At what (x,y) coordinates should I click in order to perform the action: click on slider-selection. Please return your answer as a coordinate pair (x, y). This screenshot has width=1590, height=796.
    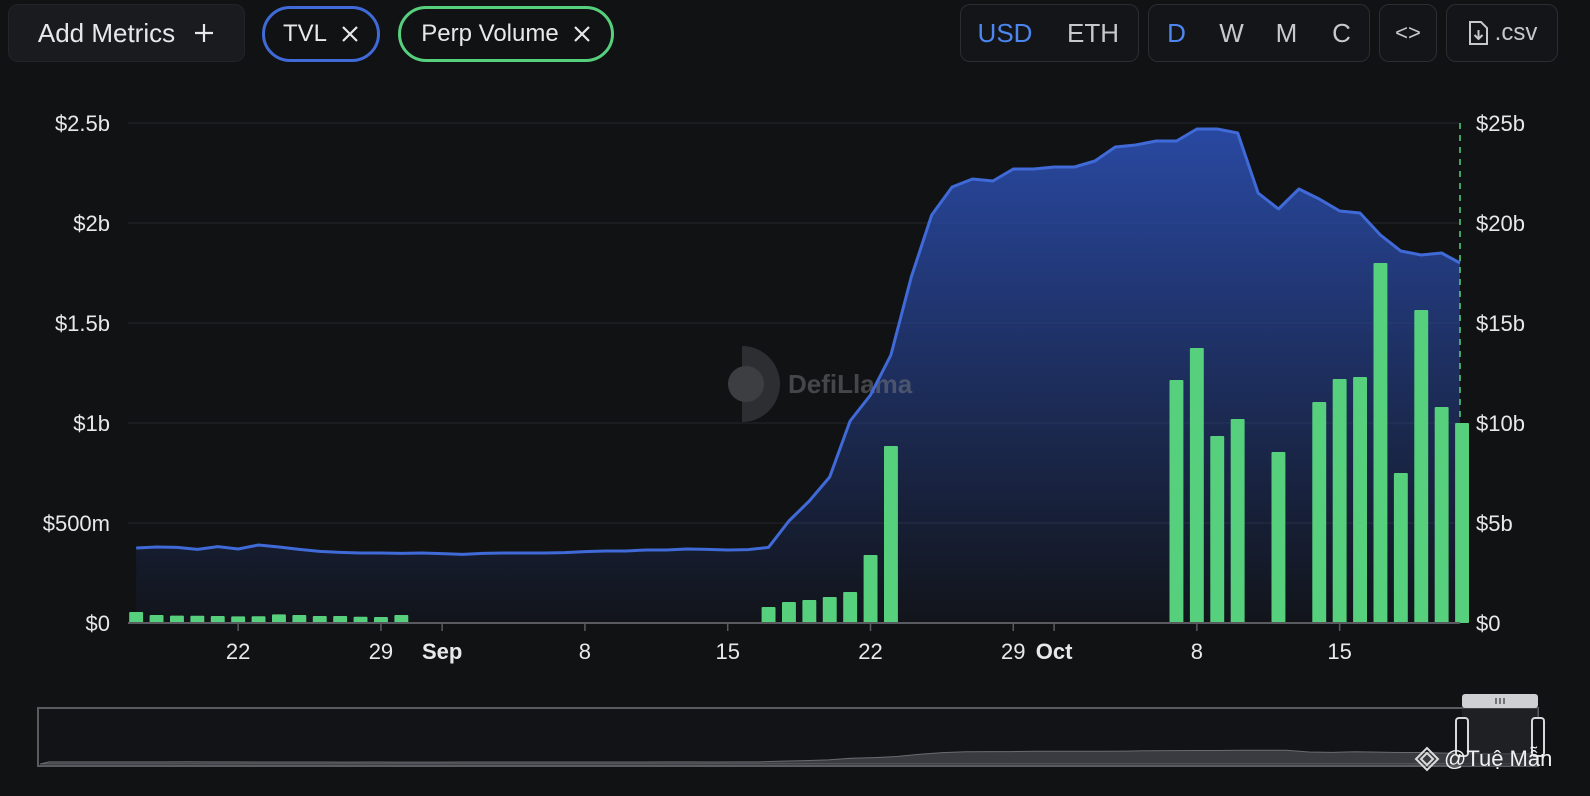
    Looking at the image, I should click on (1500, 737).